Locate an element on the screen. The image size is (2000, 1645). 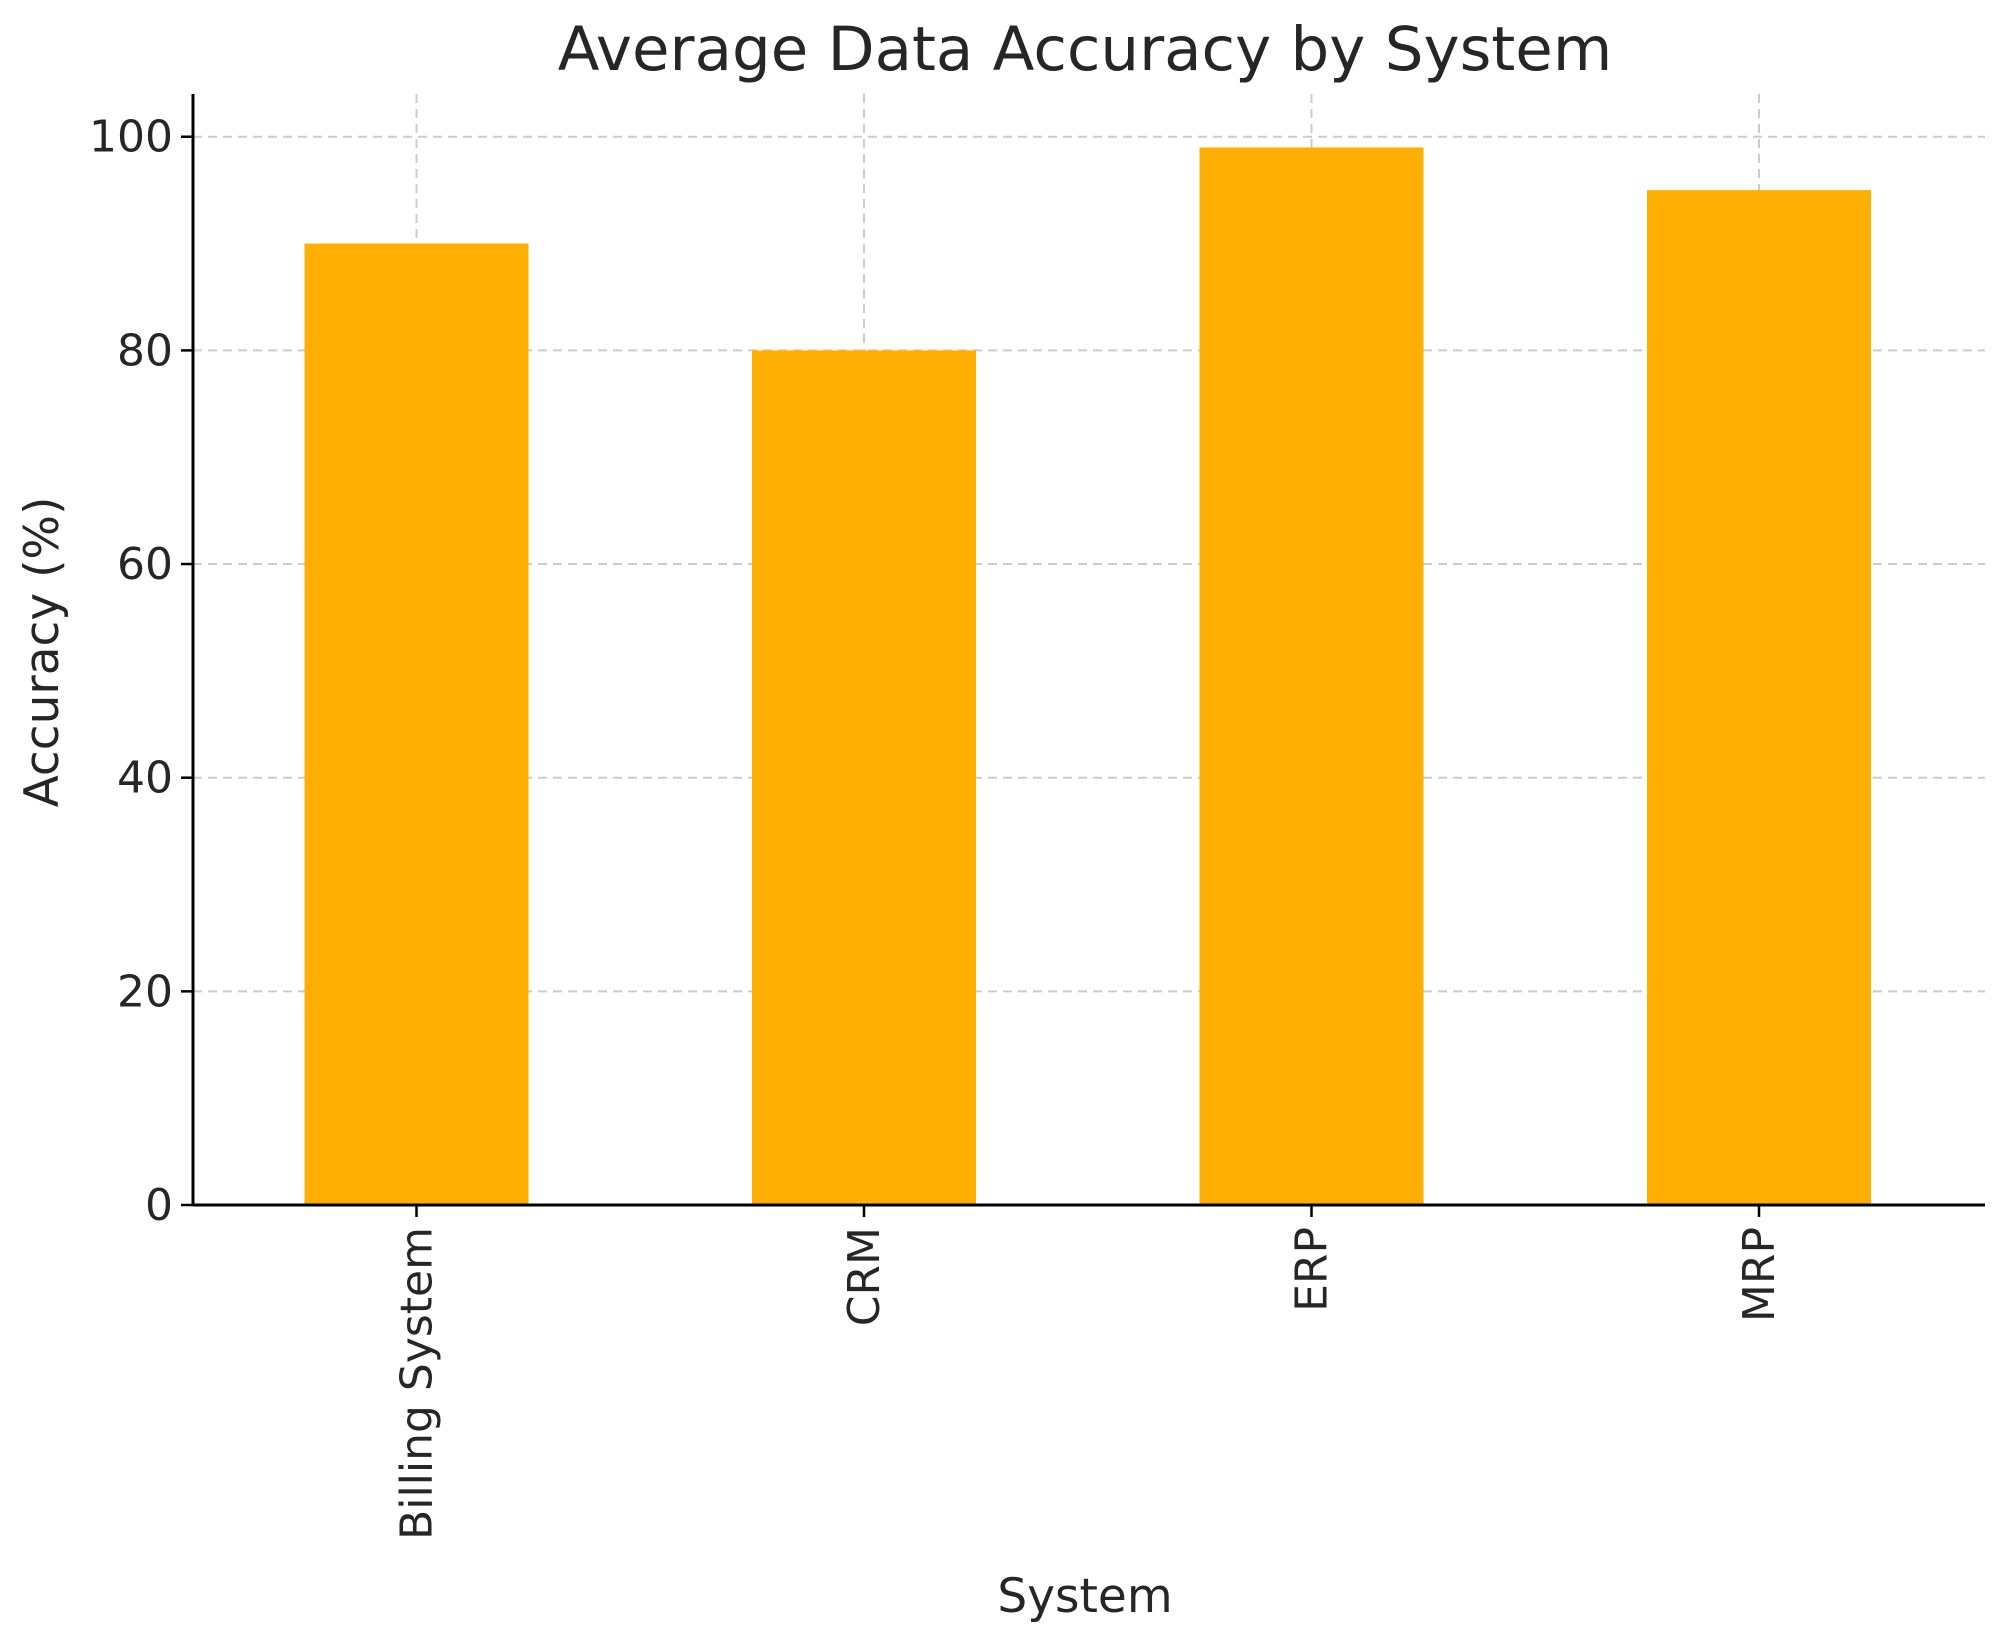
x-axis-ticks: Billing System CRM ERP MRP is located at coordinates (1088, 1372).